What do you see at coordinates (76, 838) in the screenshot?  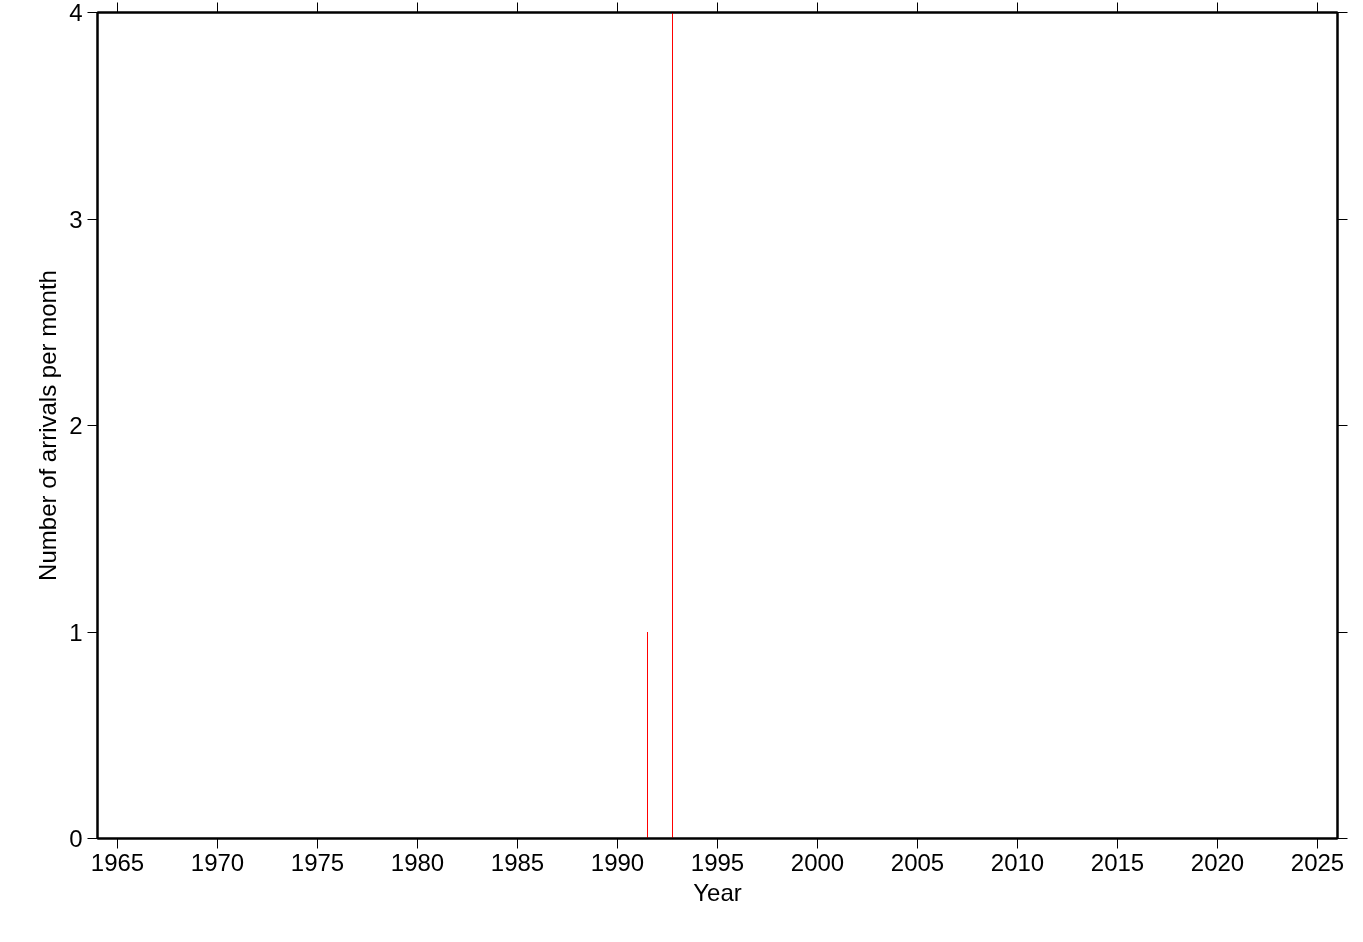 I see `y-tick-label: 0` at bounding box center [76, 838].